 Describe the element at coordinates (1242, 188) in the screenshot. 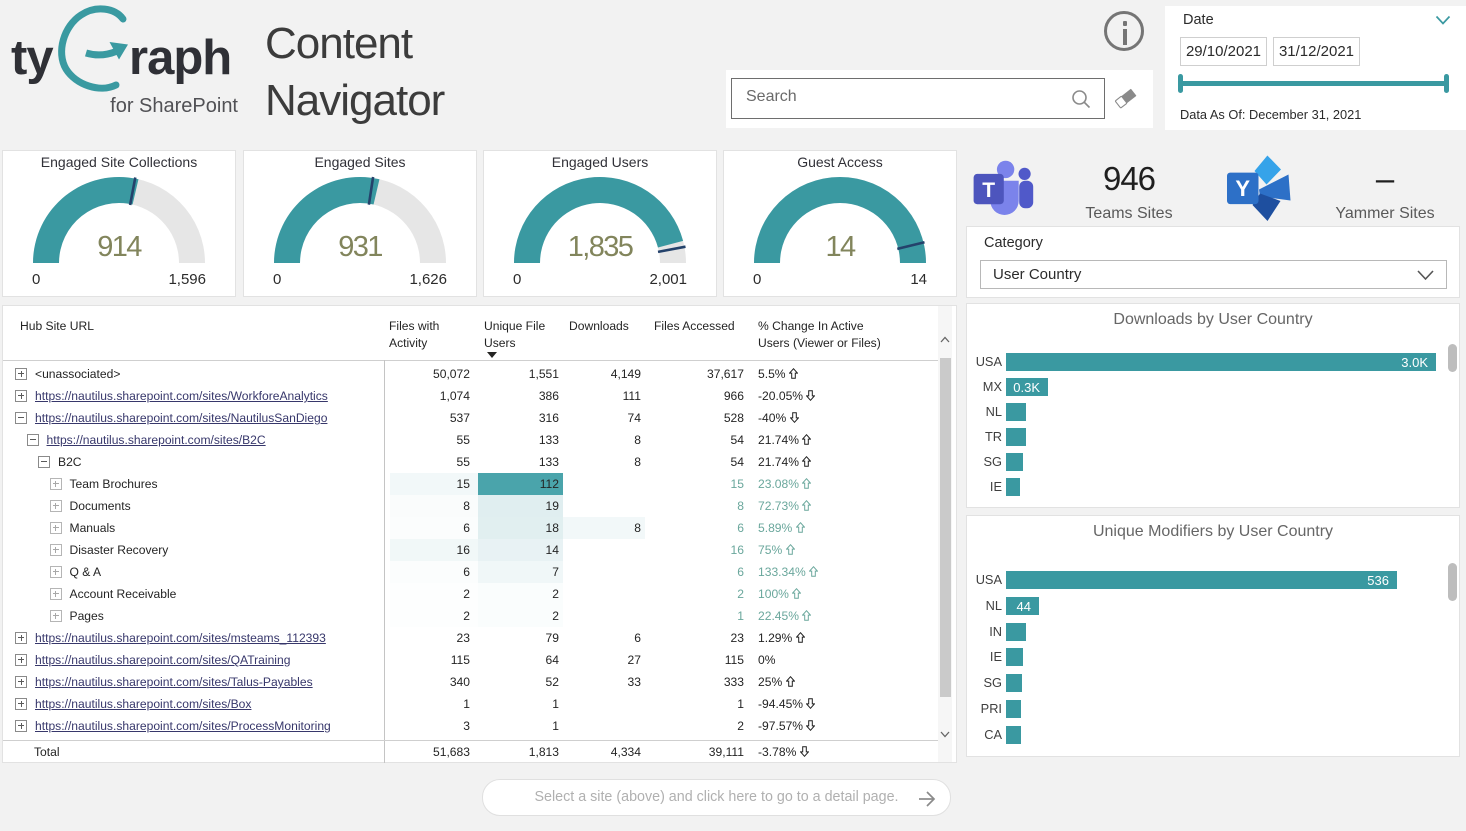

I see `svg-text: Y` at that location.